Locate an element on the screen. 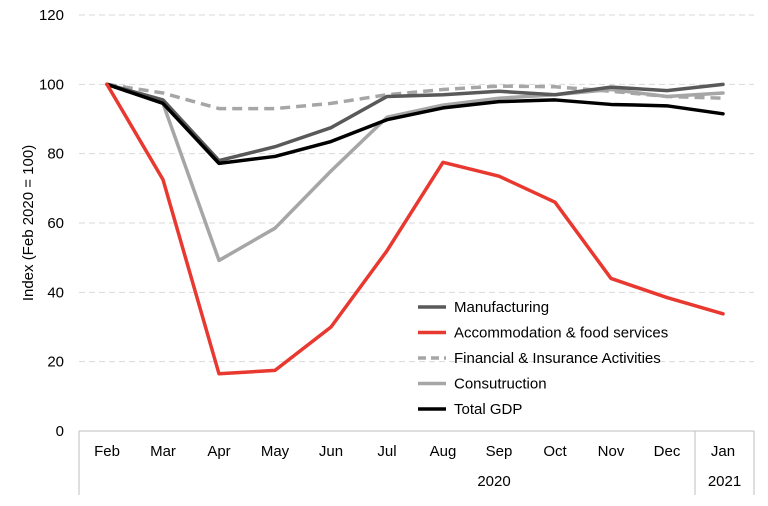  year-group-label: 2021 is located at coordinates (724, 481).